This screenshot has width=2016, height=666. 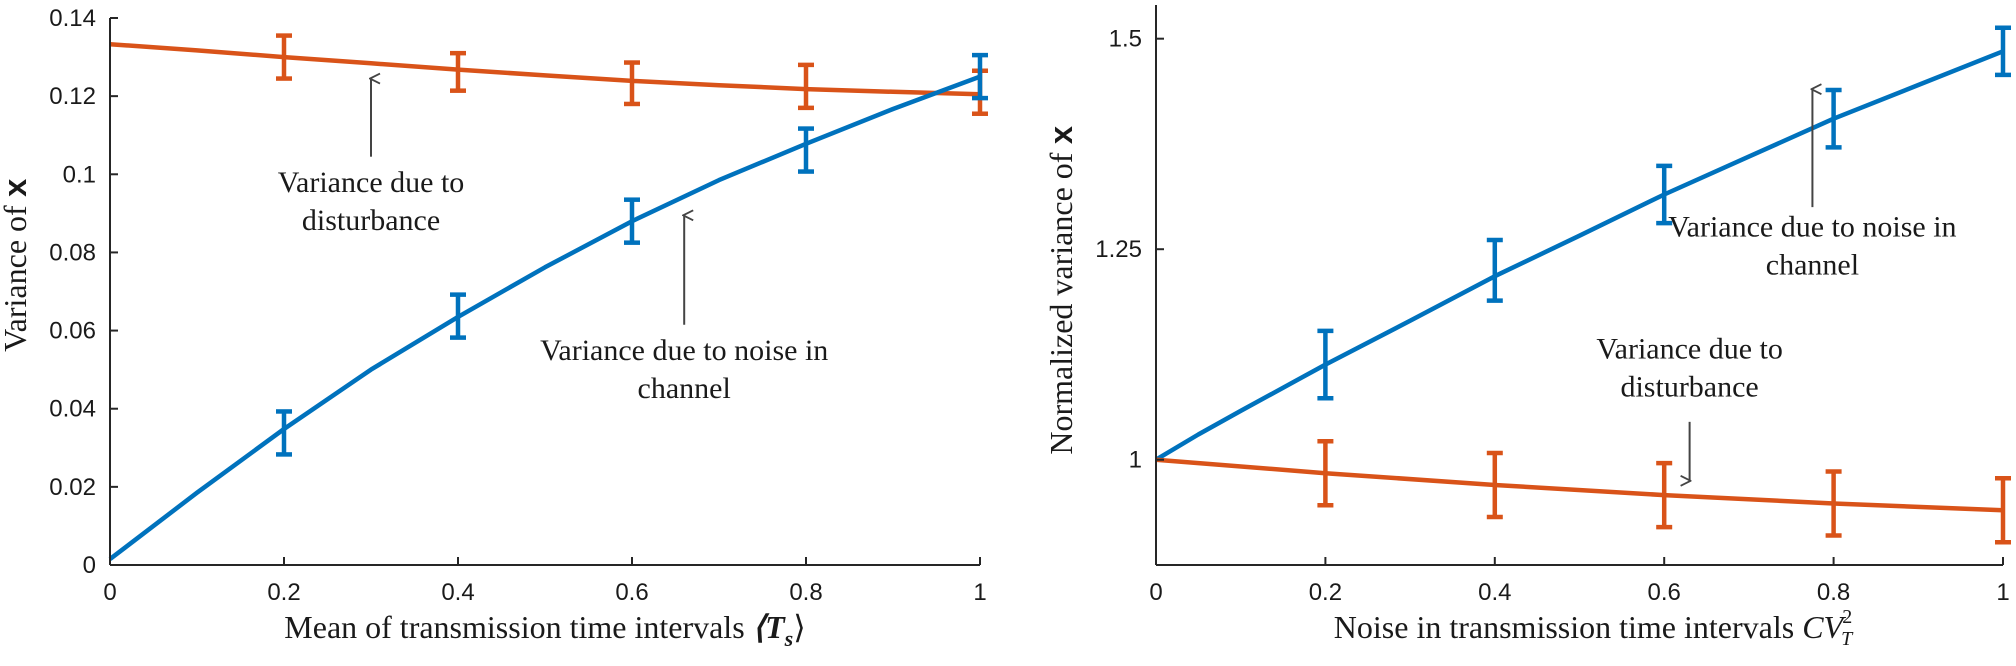 I want to click on left-annotation-1-line: channel, so click(x=684, y=388).